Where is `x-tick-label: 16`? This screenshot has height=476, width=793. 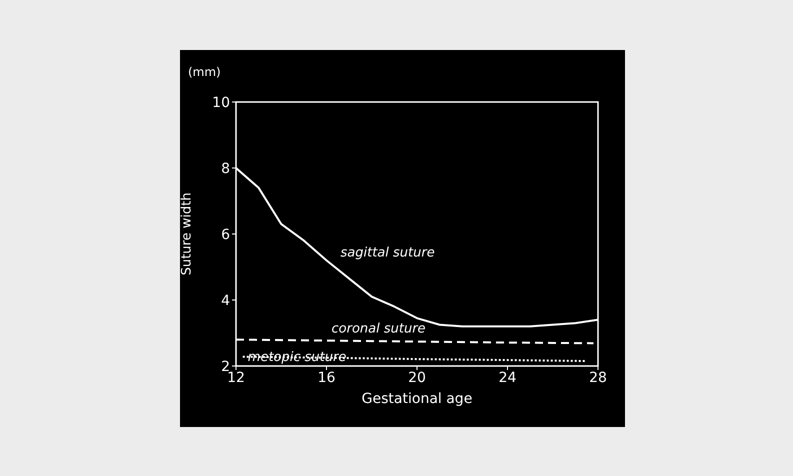 x-tick-label: 16 is located at coordinates (327, 378).